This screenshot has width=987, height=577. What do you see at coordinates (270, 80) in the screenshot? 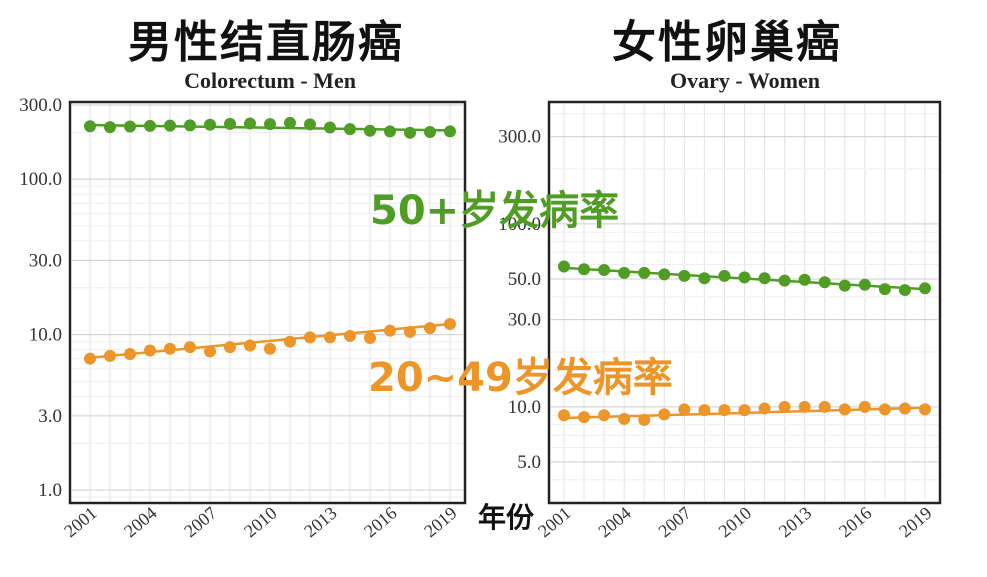
I see `chart-subtitle: Colorectum - Men` at bounding box center [270, 80].